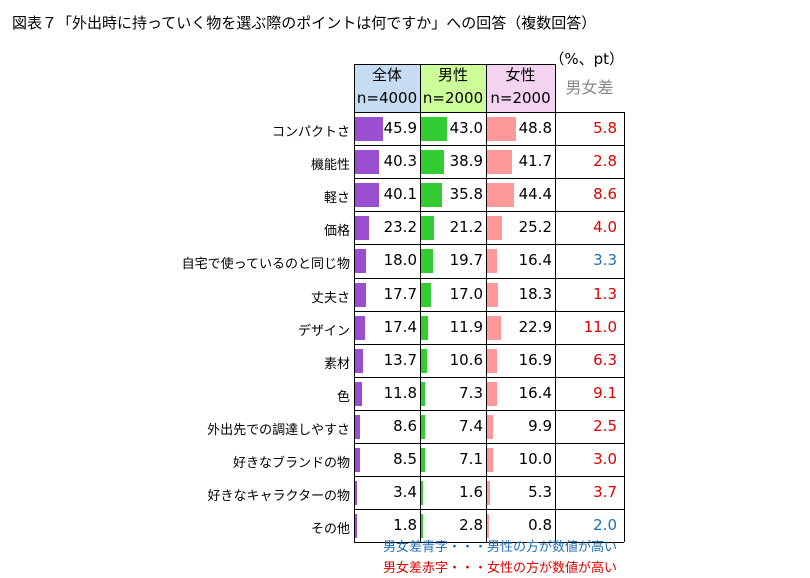 The width and height of the screenshot is (810, 578). I want to click on value-label-all: 8.5, so click(405, 459).